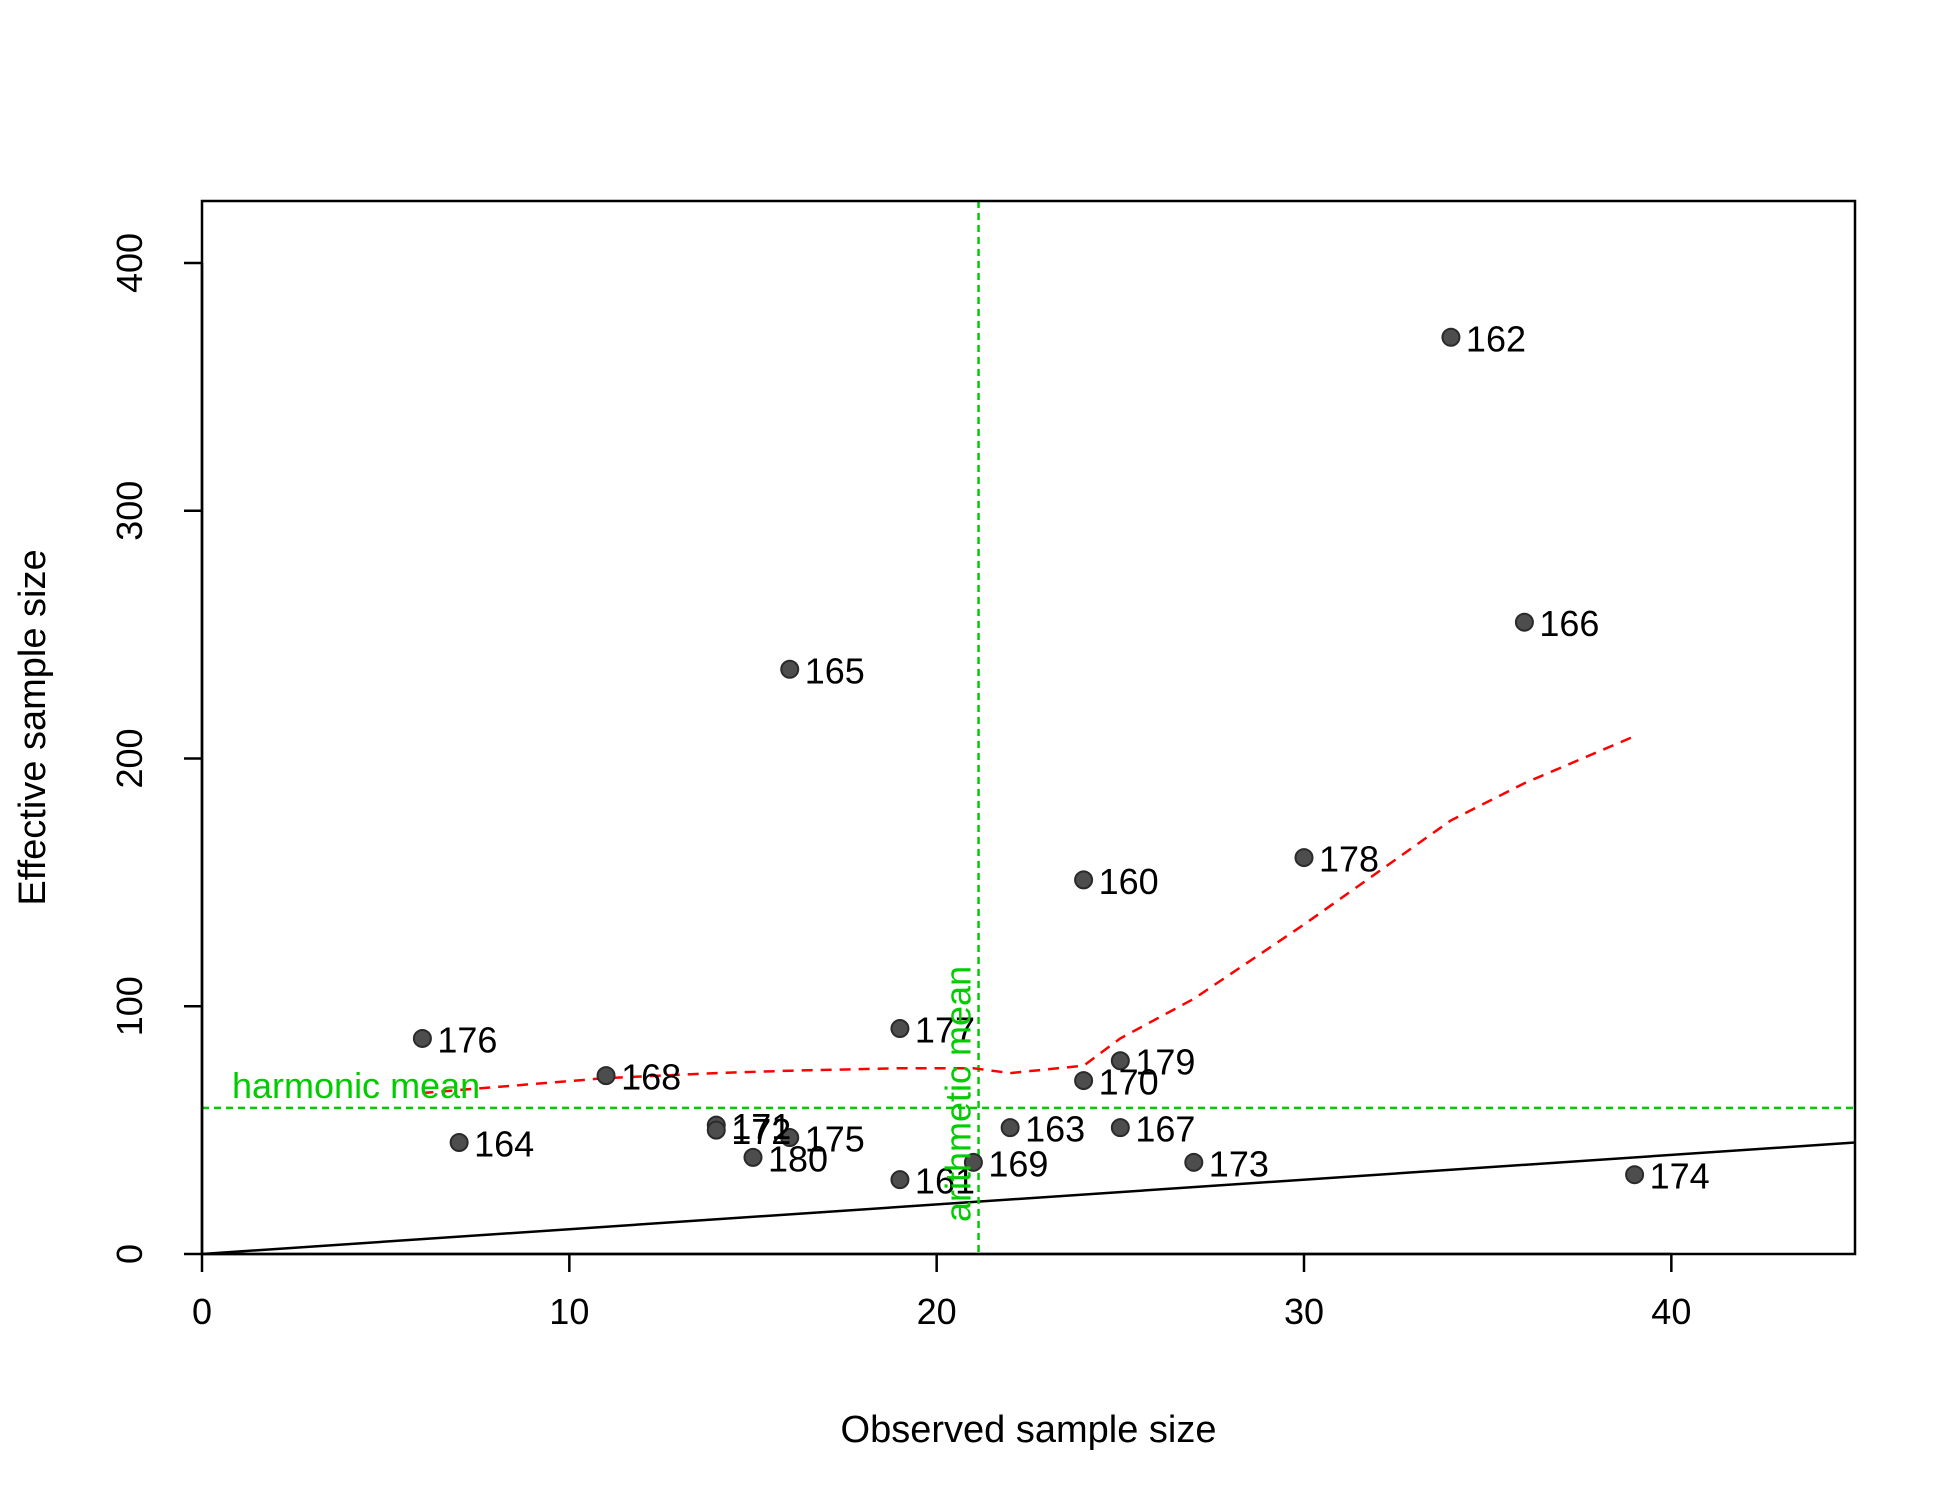 The height and width of the screenshot is (1500, 1950). I want to click on identity-line, so click(1028, 1198).